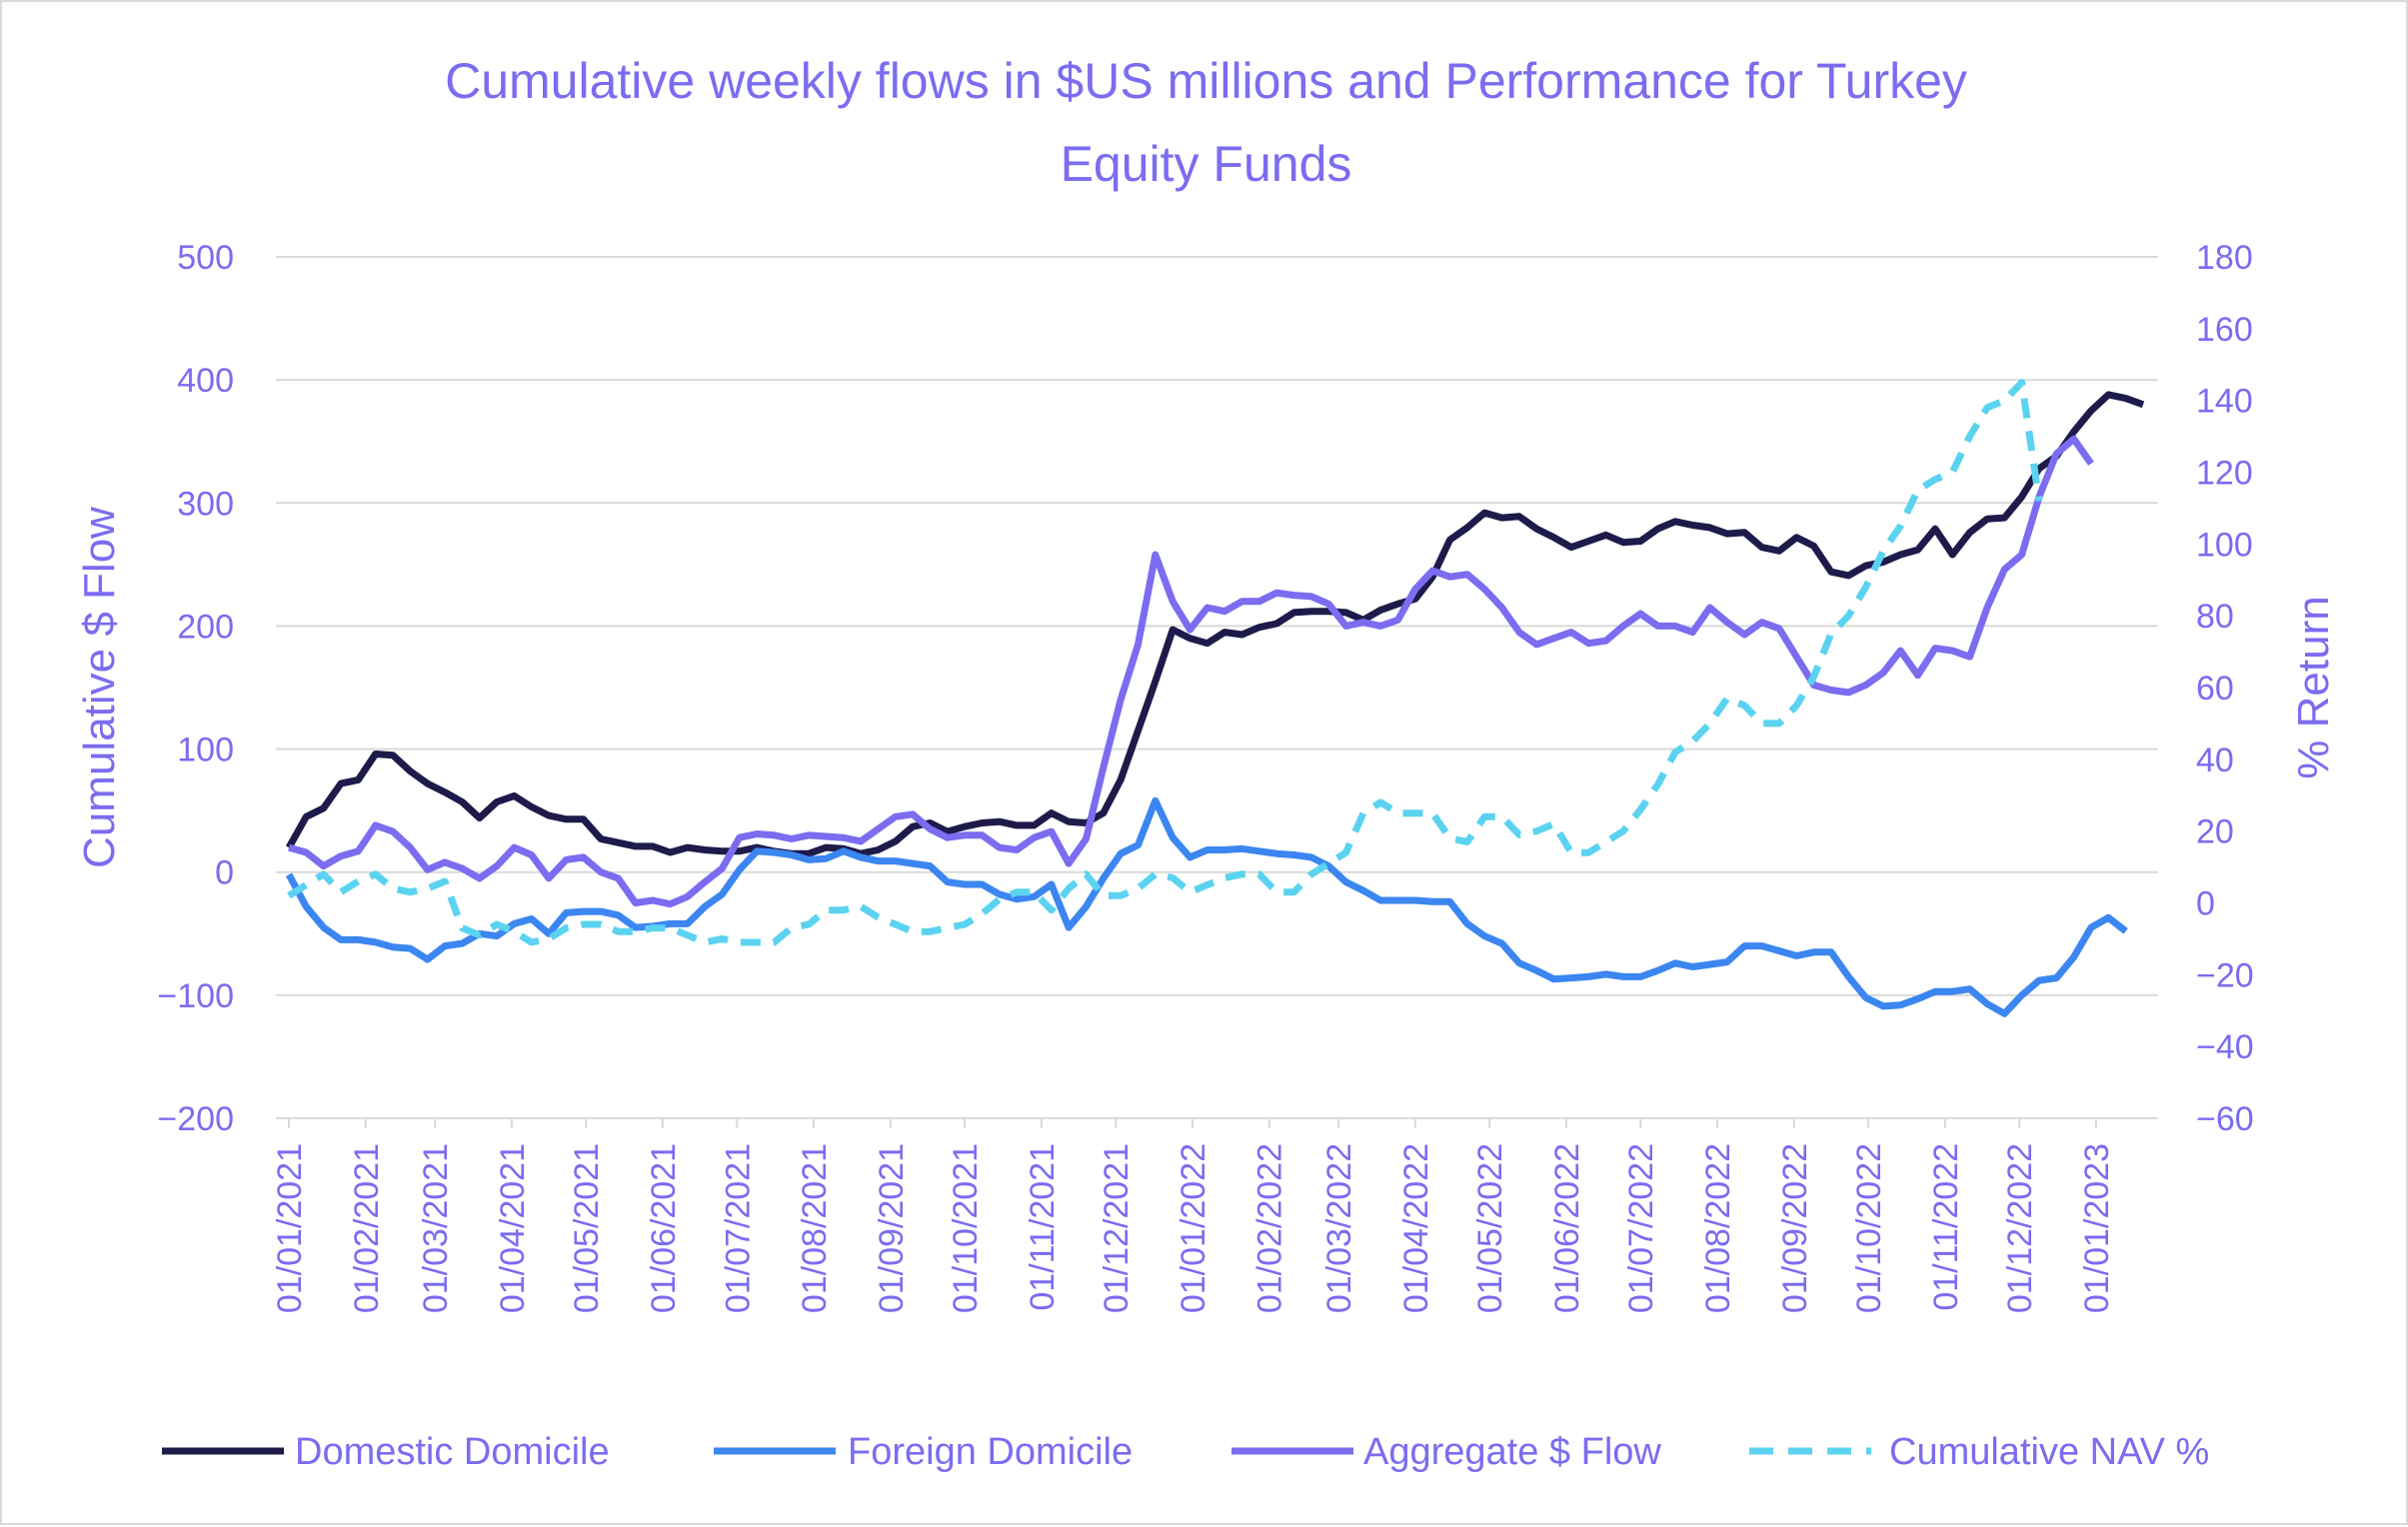  Describe the element at coordinates (1795, 1228) in the screenshot. I see `x-tick-label: 01/09/2022` at that location.